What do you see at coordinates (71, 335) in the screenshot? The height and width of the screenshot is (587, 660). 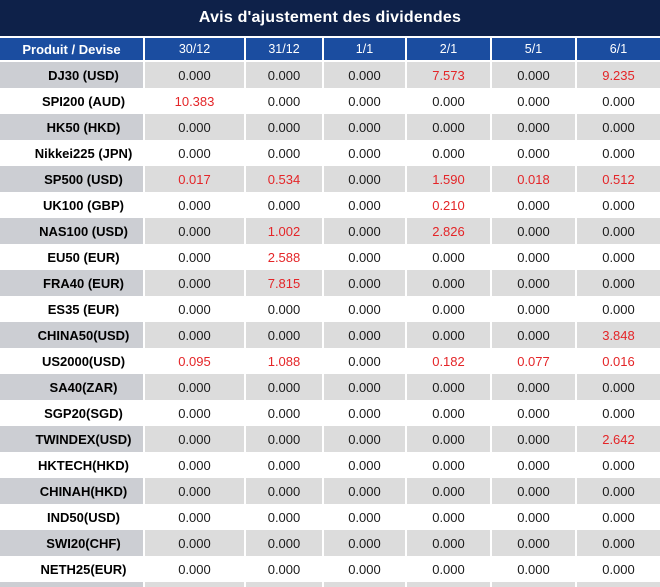 I see `product-cell: CHINA50(USD)` at bounding box center [71, 335].